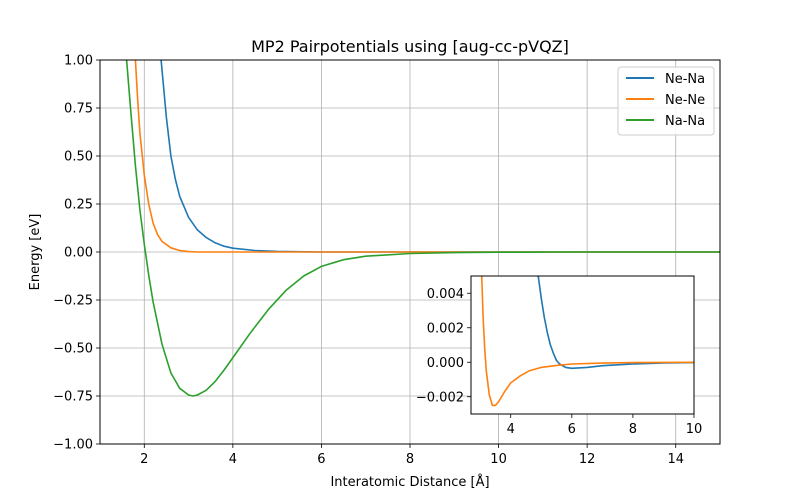 This screenshot has height=500, width=800. Describe the element at coordinates (409, 482) in the screenshot. I see `x-axis-label: Interatomic Distance [Å]` at that location.